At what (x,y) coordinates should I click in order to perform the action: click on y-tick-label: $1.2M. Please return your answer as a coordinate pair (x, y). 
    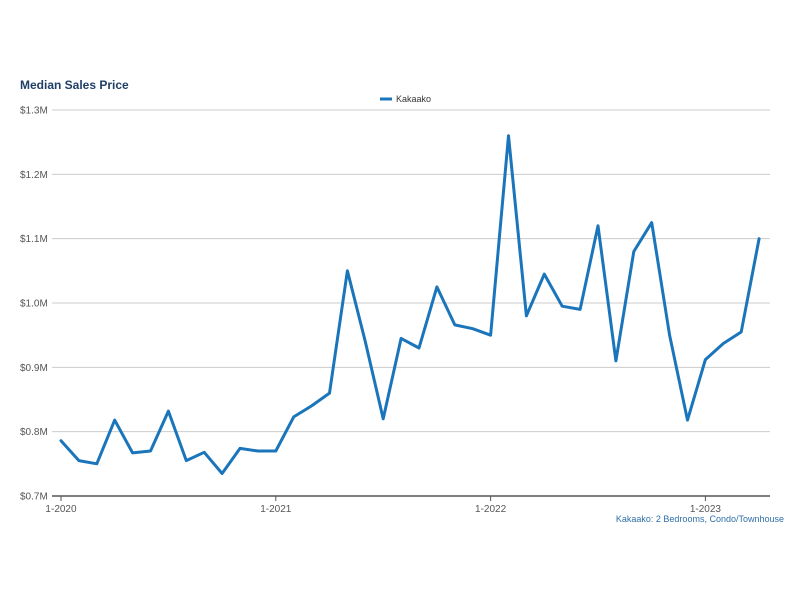
    Looking at the image, I should click on (34, 175).